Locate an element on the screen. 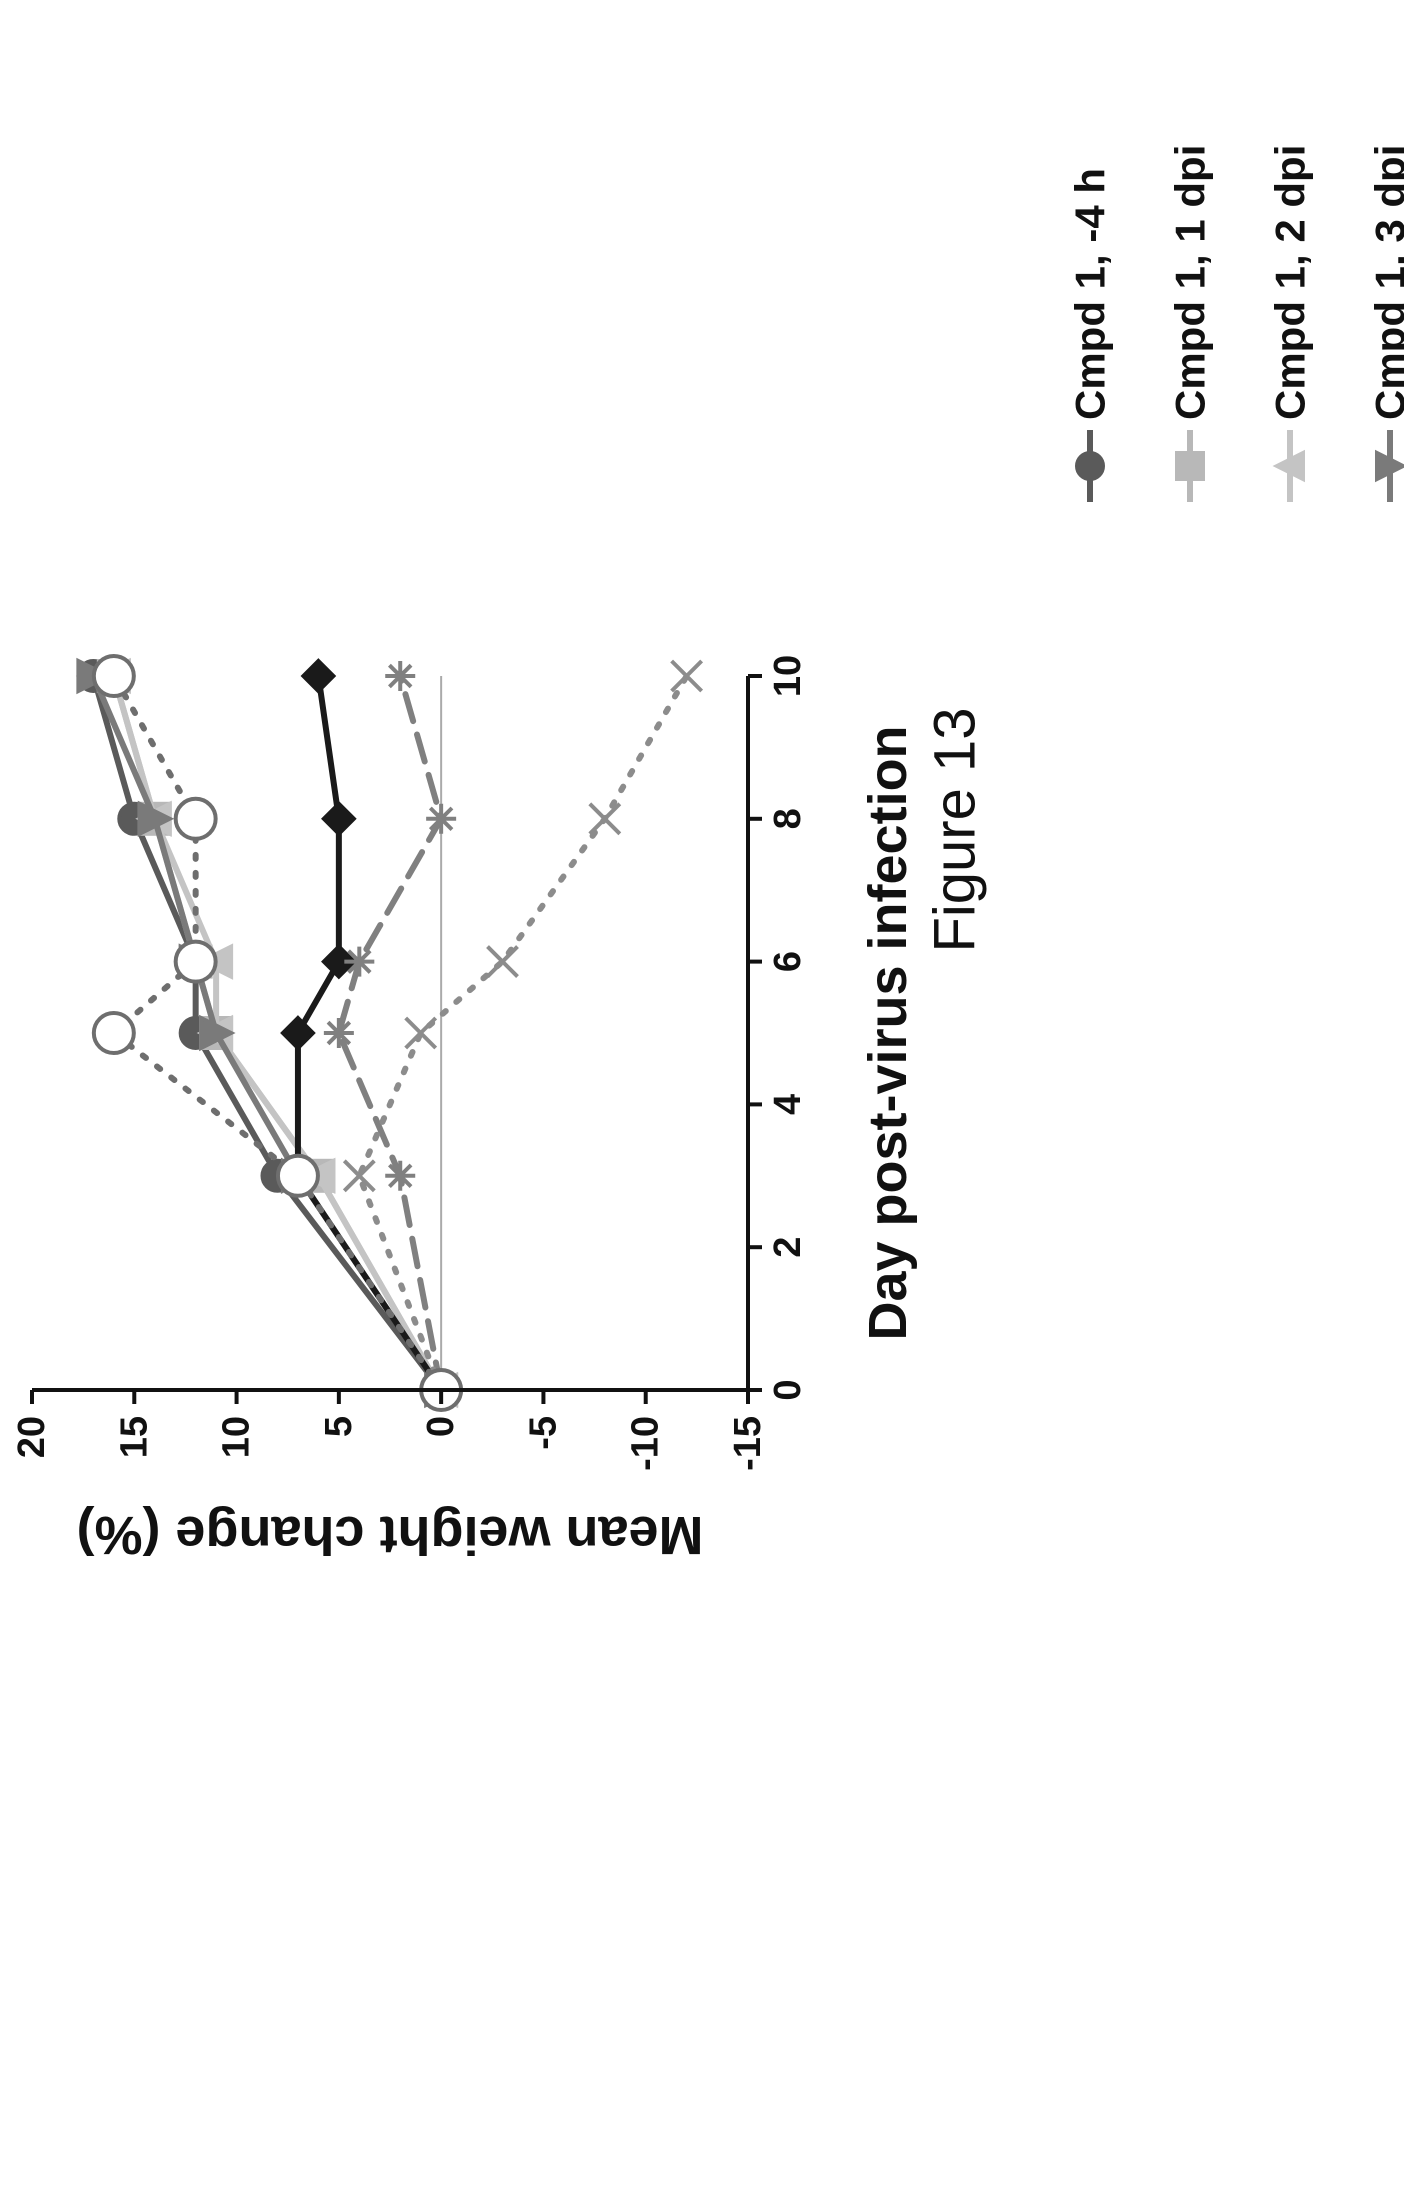 This screenshot has width=1404, height=2205. y-tick-label: 10 is located at coordinates (237, 1437).